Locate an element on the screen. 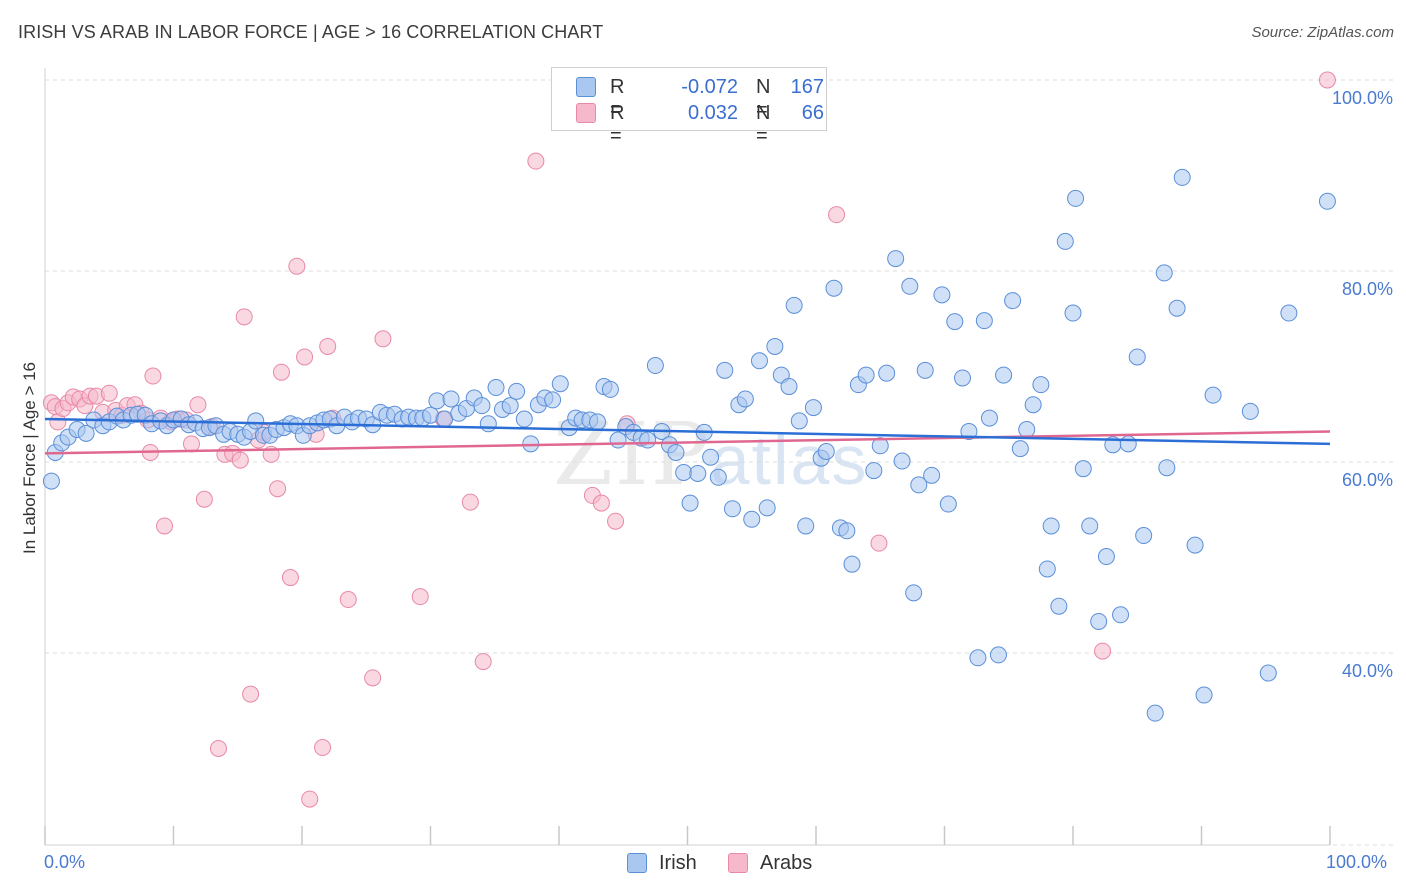 This screenshot has height=892, width=1406. irish-swatch is located at coordinates (586, 87).